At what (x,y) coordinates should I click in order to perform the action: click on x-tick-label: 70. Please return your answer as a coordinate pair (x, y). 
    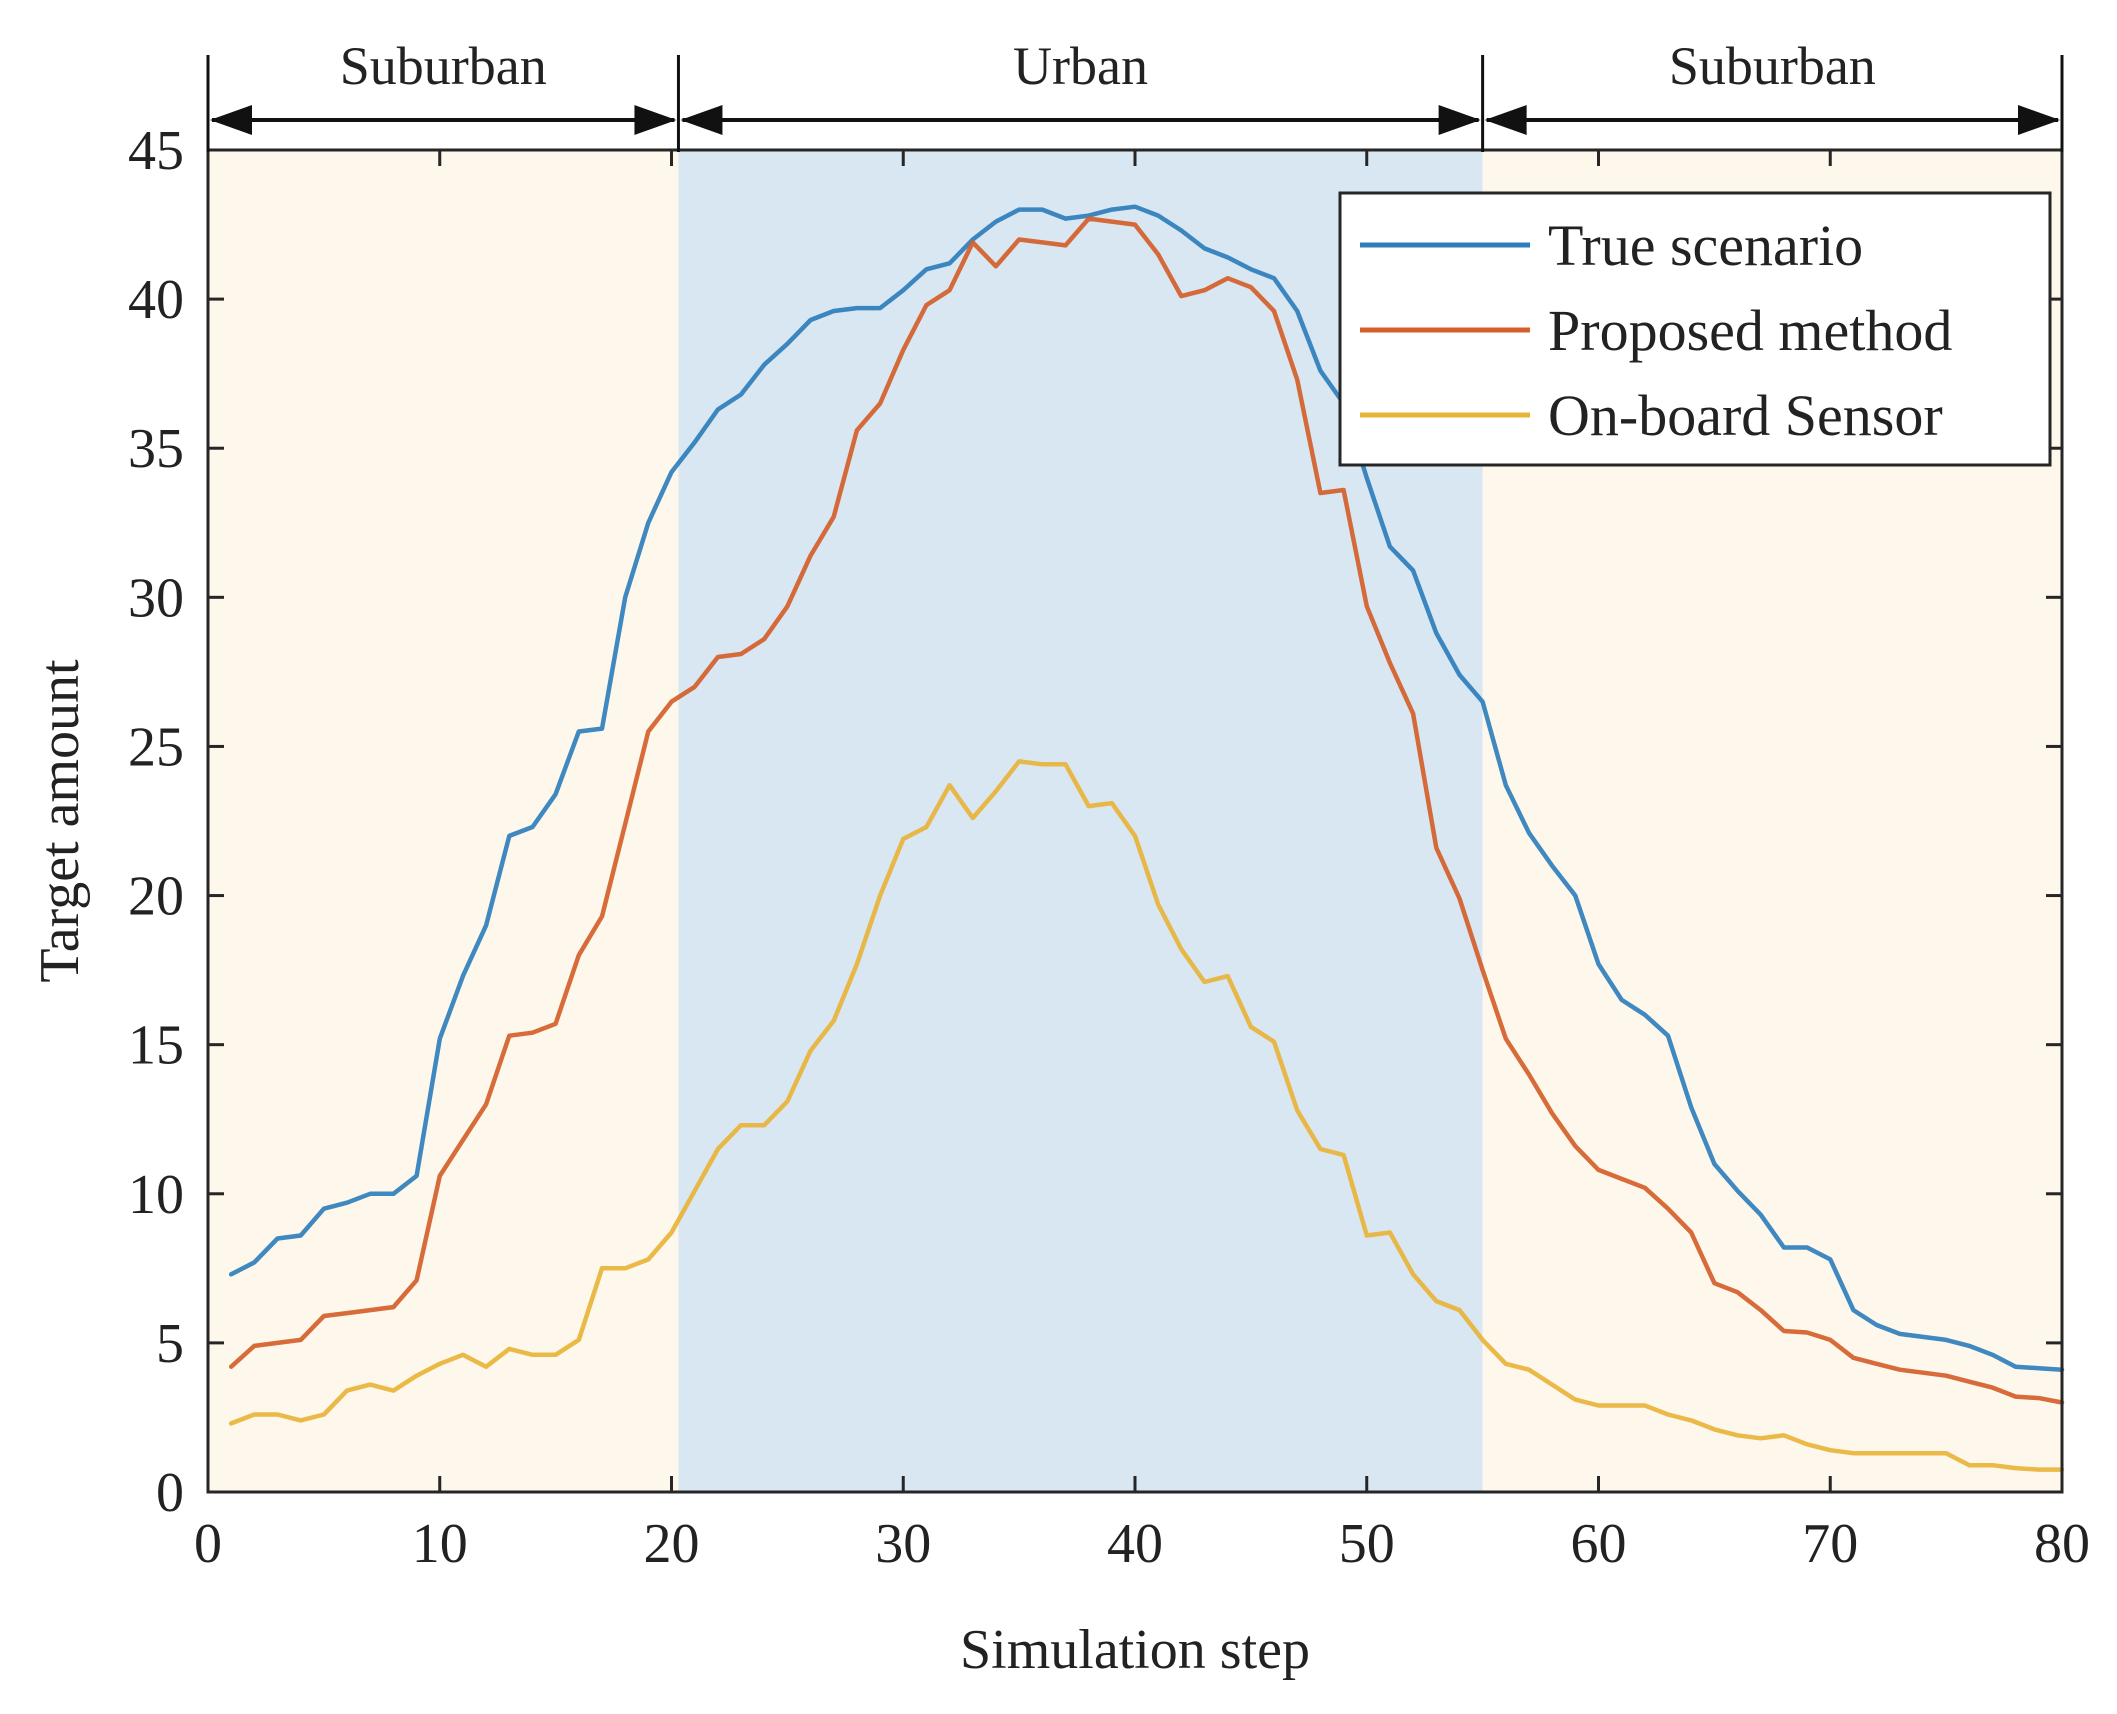
    Looking at the image, I should click on (1830, 1544).